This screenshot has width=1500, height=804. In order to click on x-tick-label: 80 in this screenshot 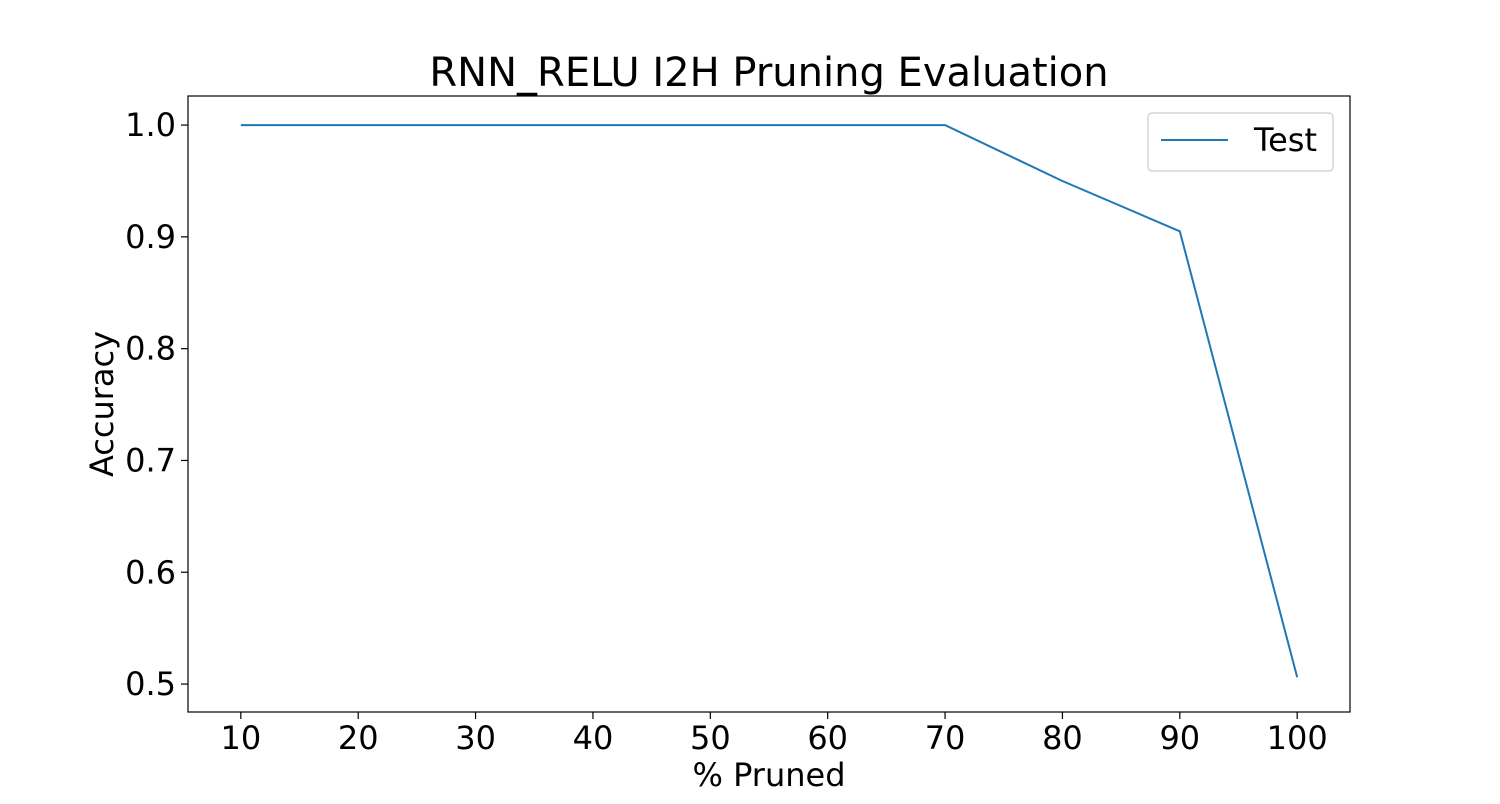, I will do `click(1062, 738)`.